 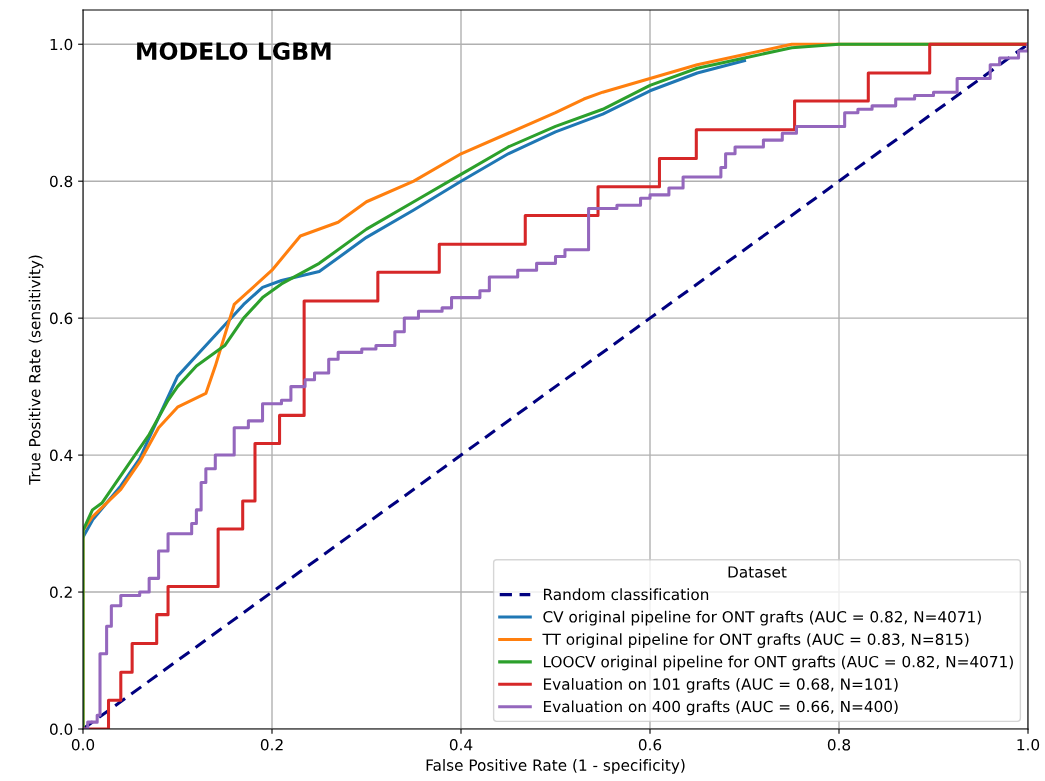 What do you see at coordinates (650, 744) in the screenshot?
I see `x-tick-label: 0.6` at bounding box center [650, 744].